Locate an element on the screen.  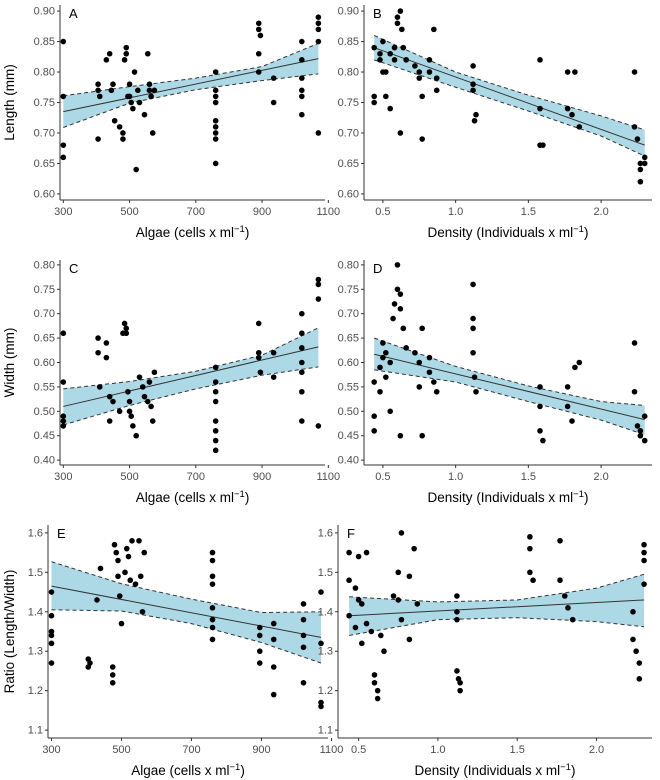
y-tick-label: 1.1 is located at coordinates (325, 731).